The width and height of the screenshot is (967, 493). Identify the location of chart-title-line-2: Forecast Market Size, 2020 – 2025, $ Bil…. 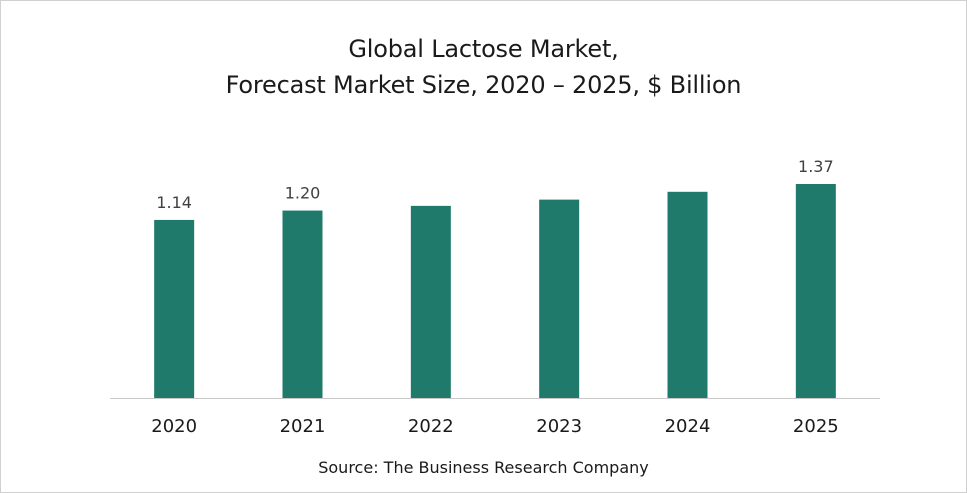
(483, 85).